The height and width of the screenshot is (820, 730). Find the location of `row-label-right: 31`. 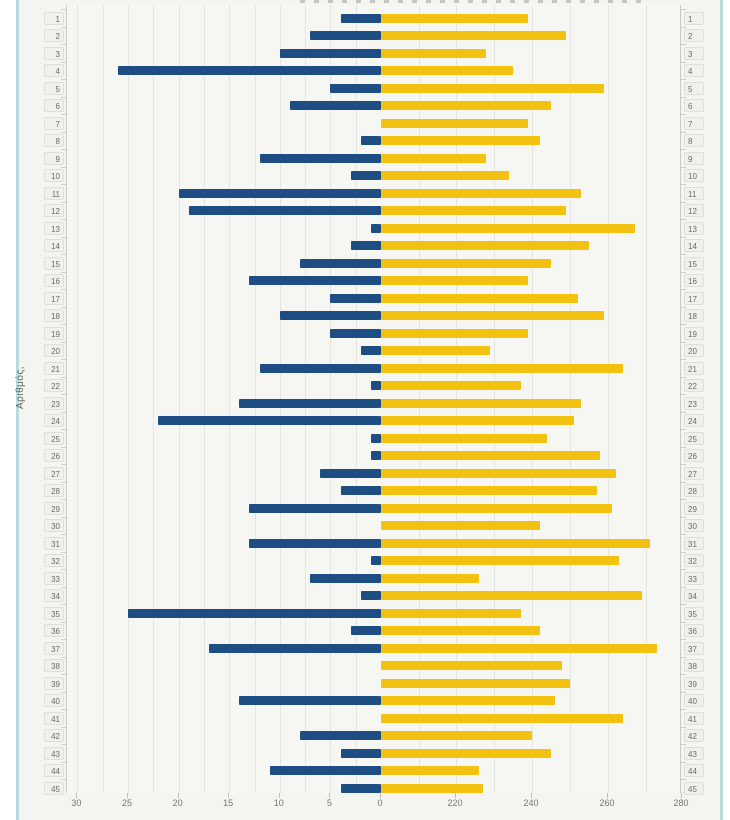

row-label-right: 31 is located at coordinates (694, 543).